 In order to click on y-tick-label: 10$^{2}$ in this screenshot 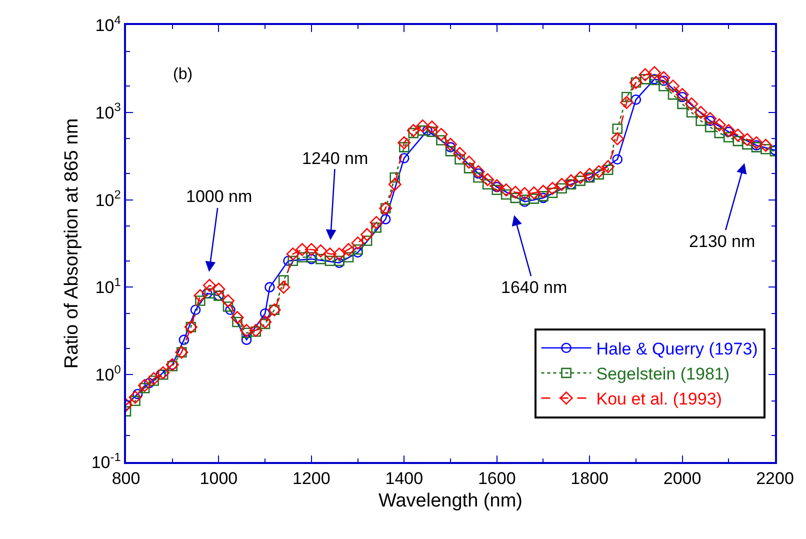, I will do `click(108, 199)`.